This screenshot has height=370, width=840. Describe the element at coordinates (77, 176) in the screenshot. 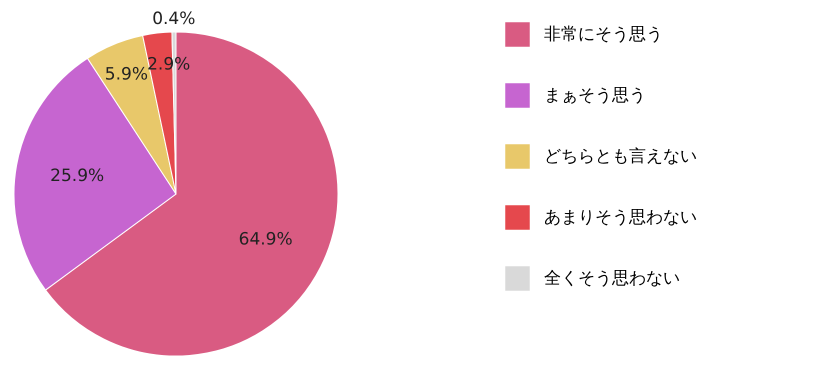

I see `data-label: 25.9%` at that location.